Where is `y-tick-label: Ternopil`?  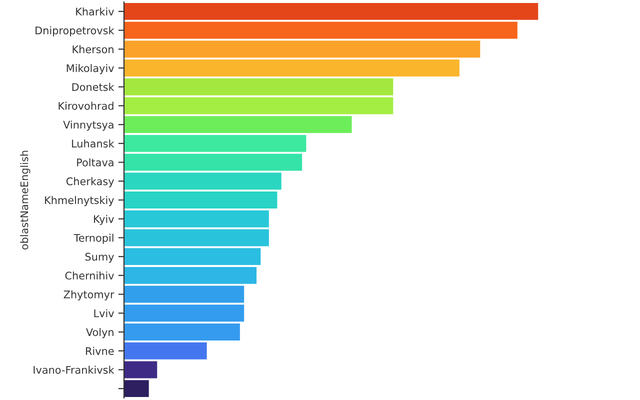 y-tick-label: Ternopil is located at coordinates (94, 239).